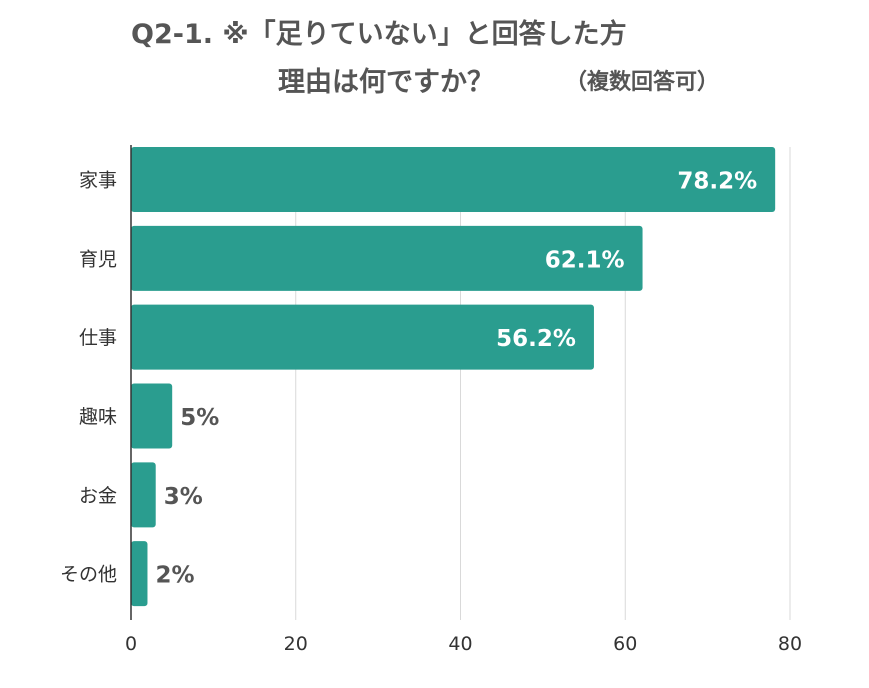  What do you see at coordinates (386, 82) in the screenshot?
I see `title-line-2: 理由は何ですか？` at bounding box center [386, 82].